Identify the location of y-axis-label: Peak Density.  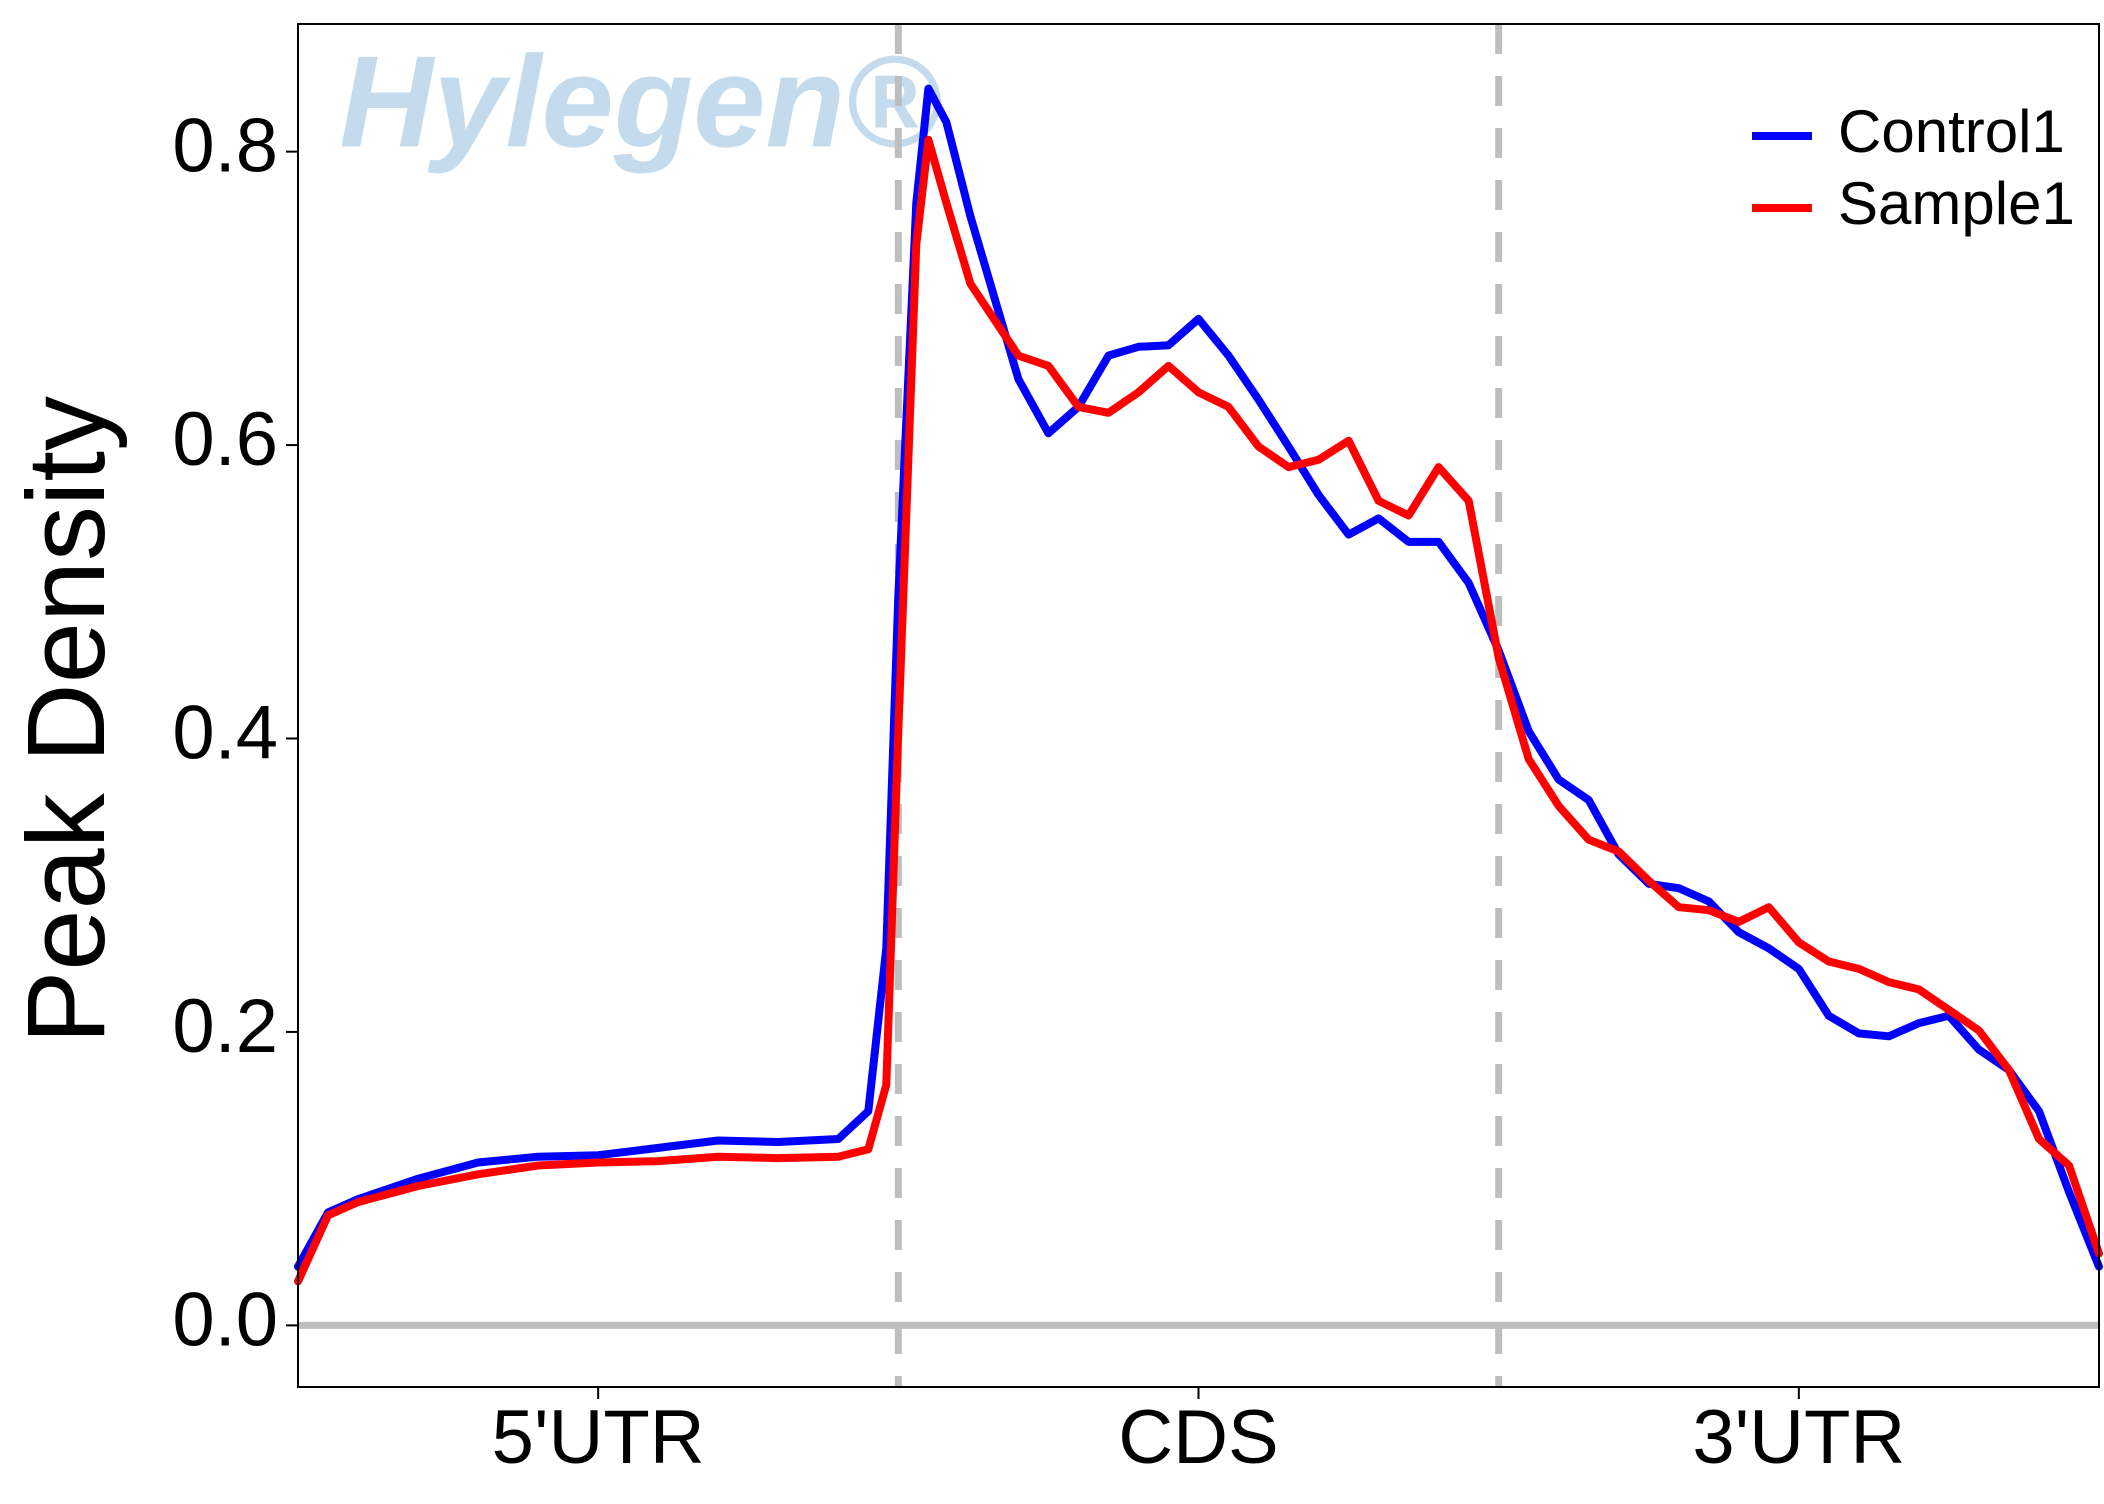
(66, 720).